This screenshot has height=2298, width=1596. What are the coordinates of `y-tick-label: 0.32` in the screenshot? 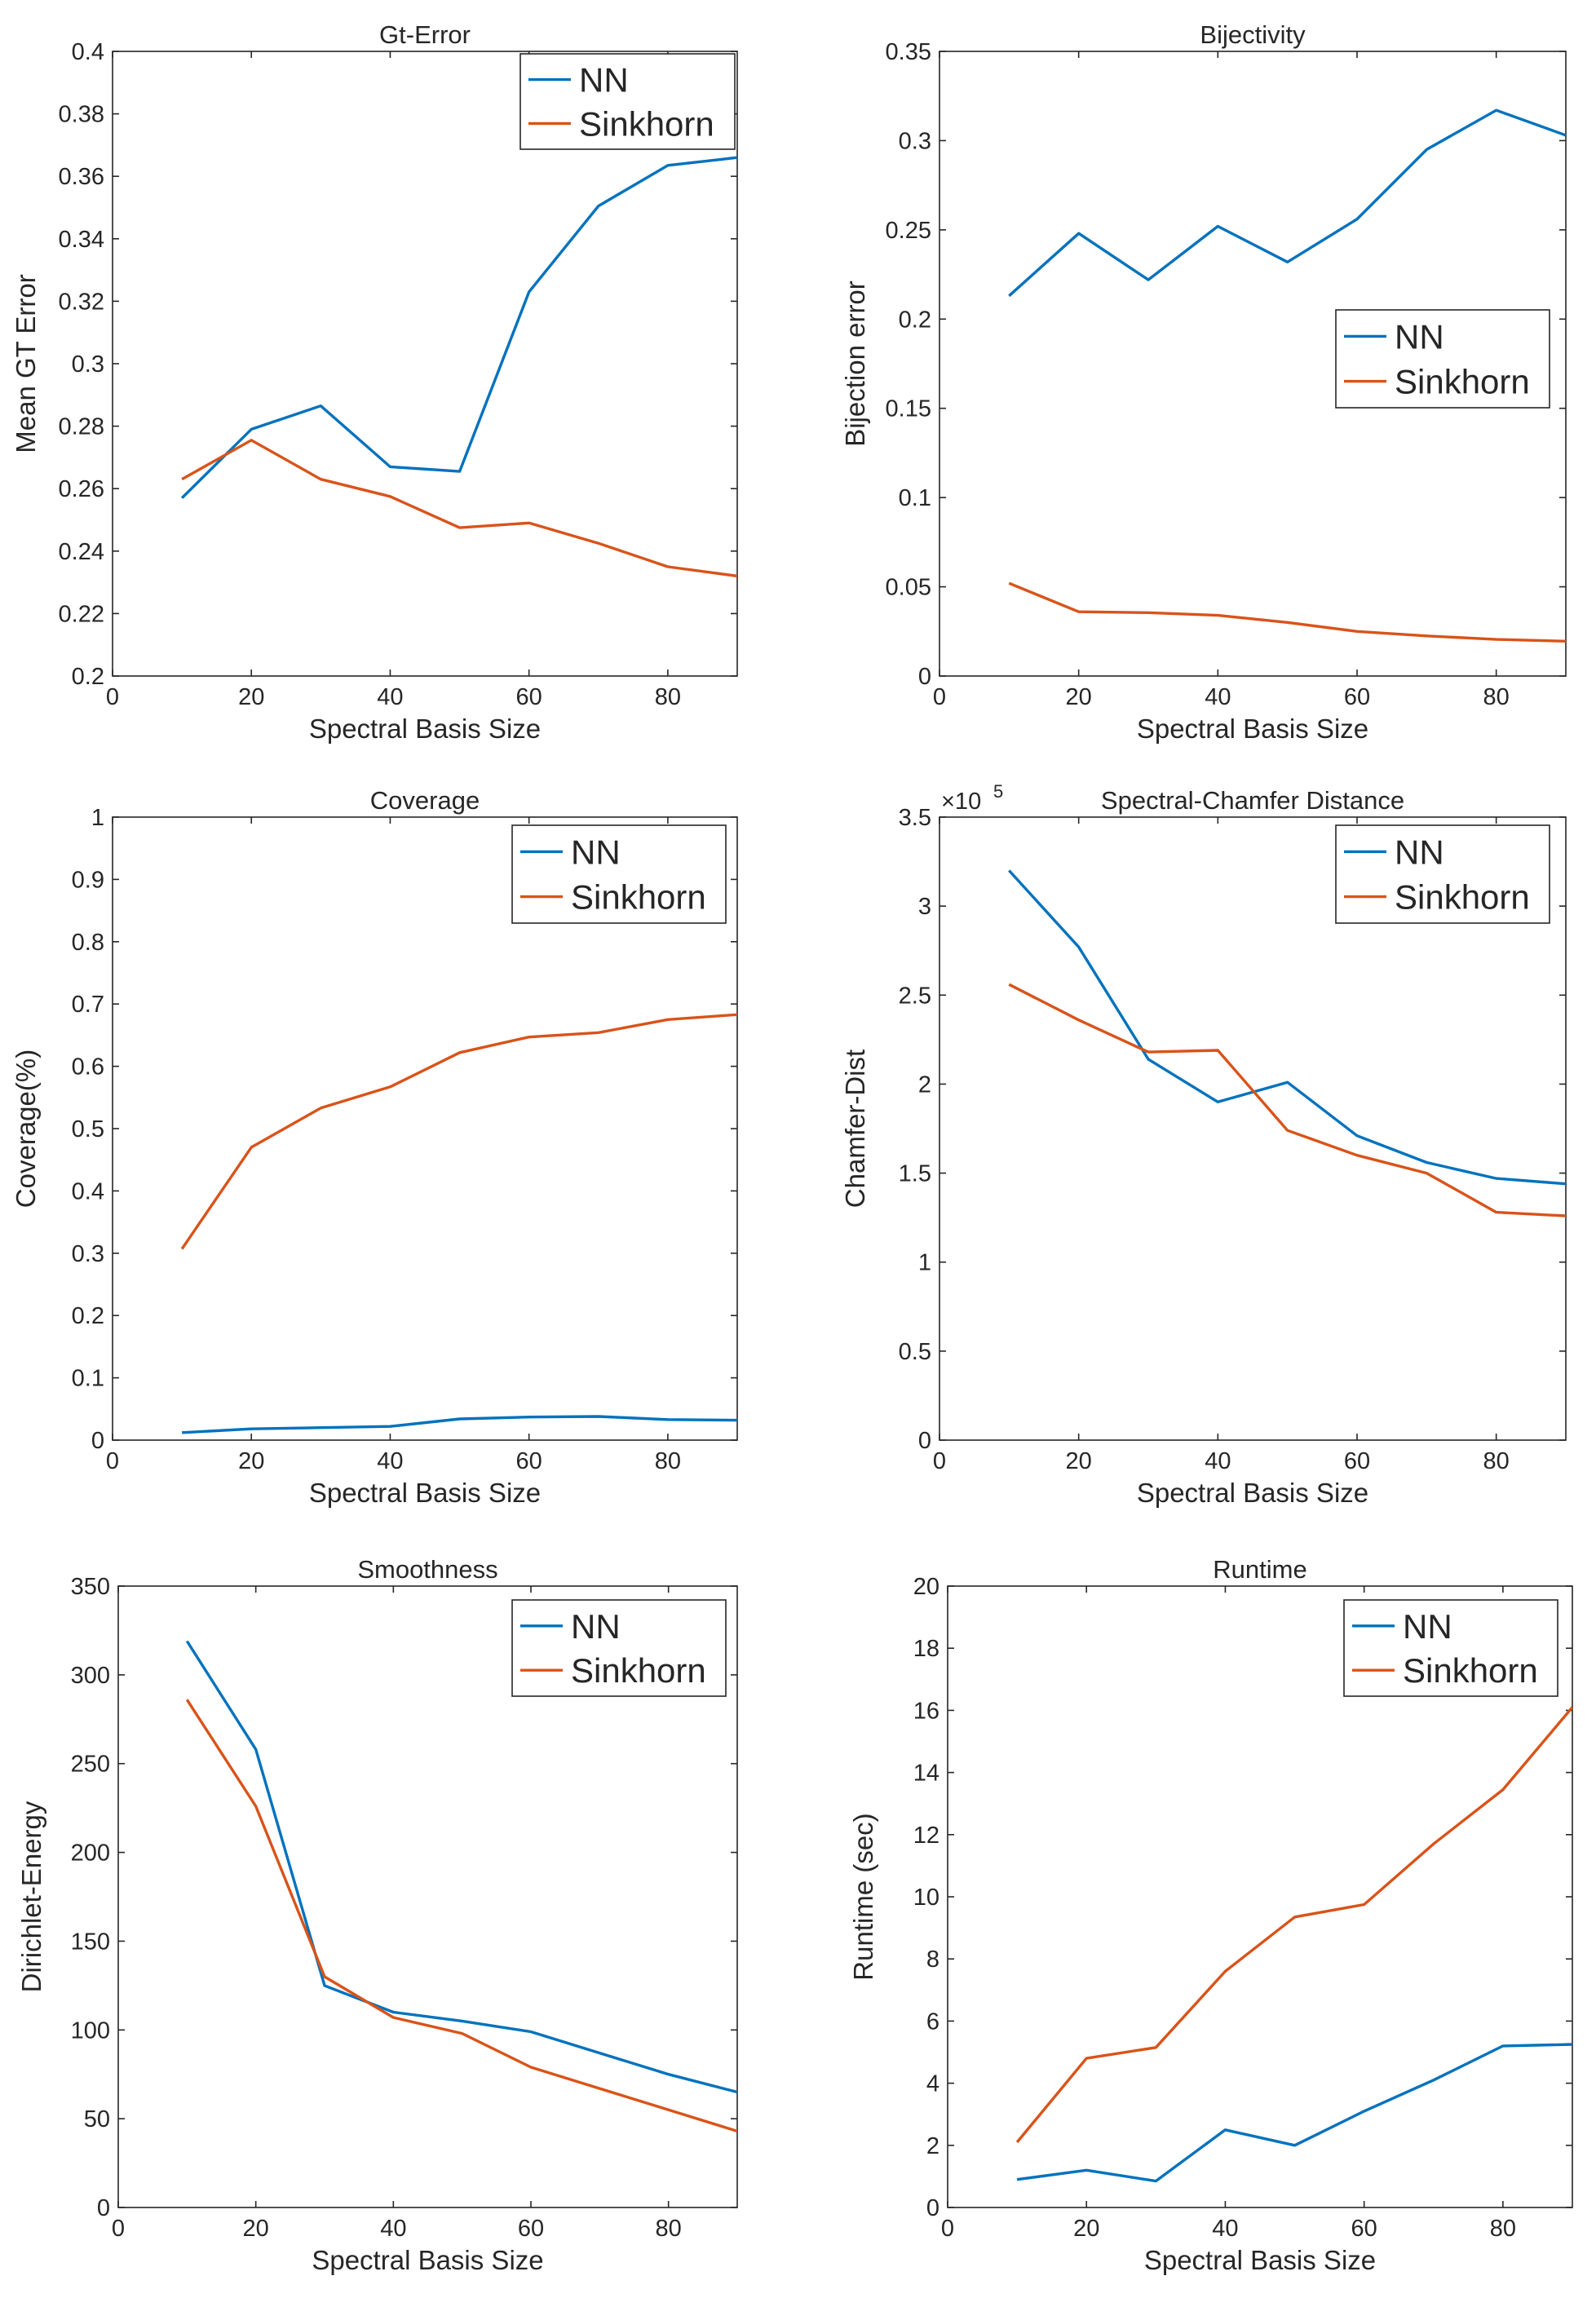 It's located at (81, 302).